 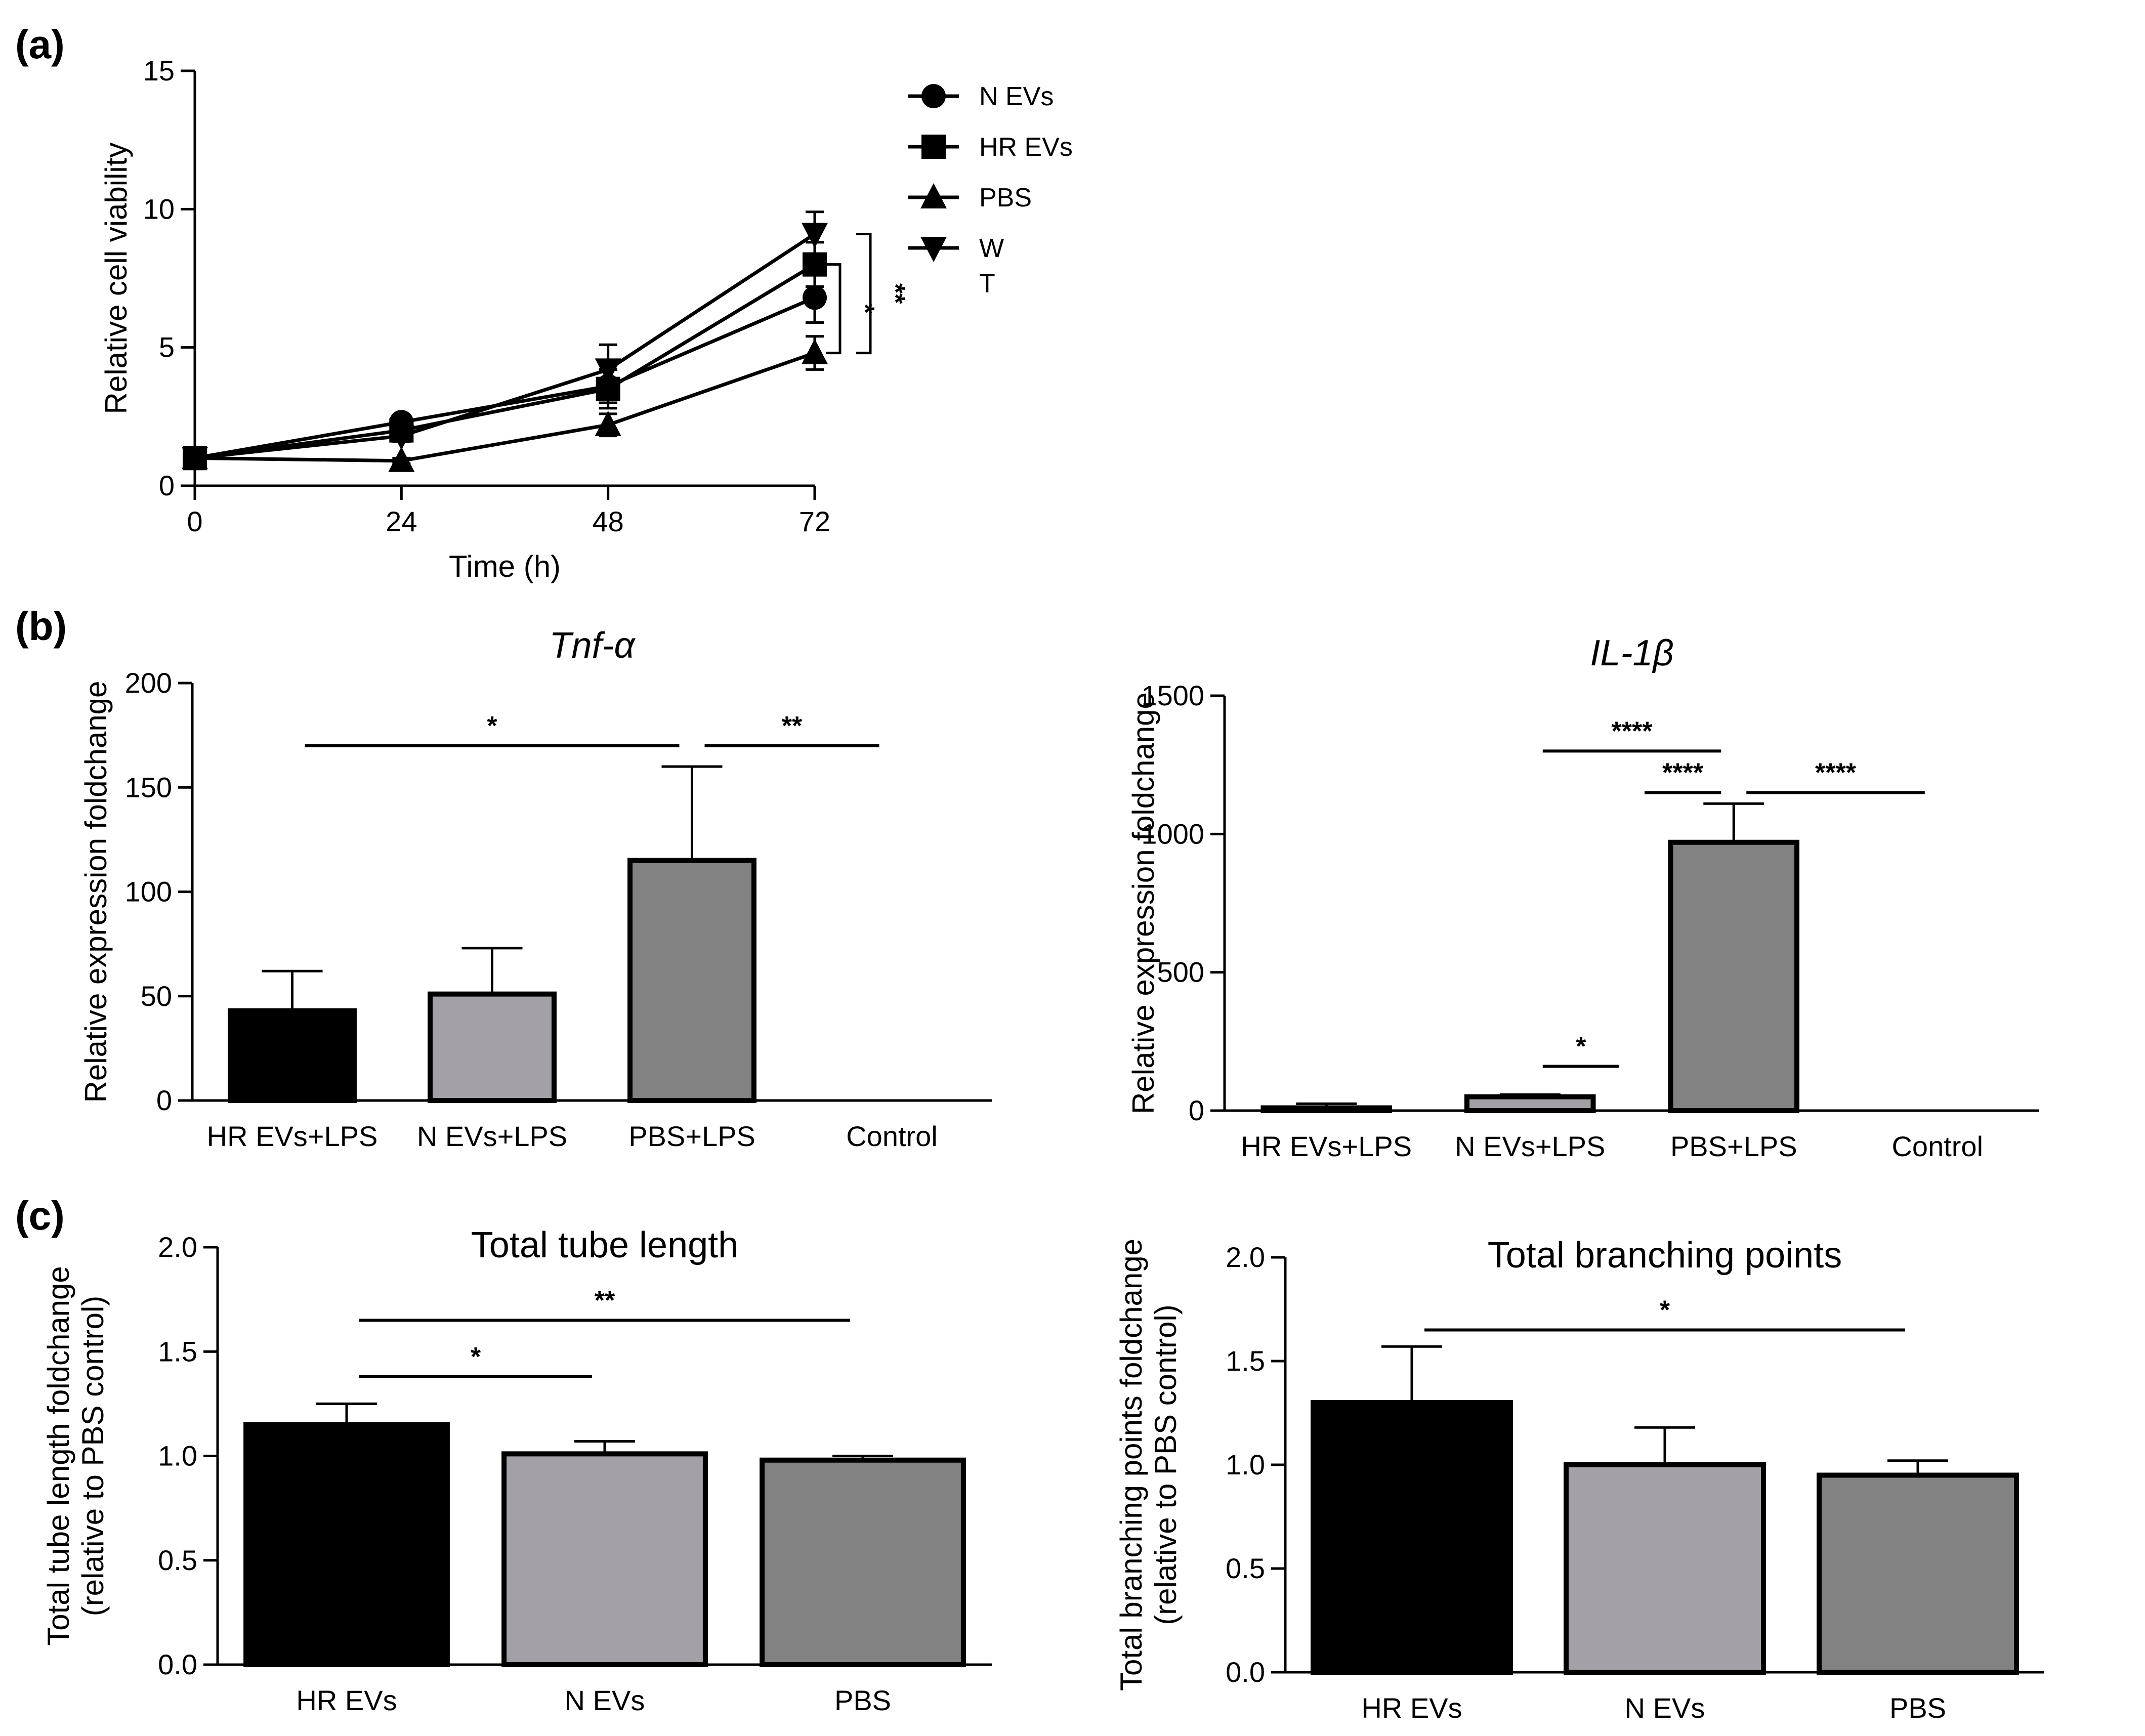 What do you see at coordinates (1665, 1255) in the screenshot?
I see `chart-c2-title: Total branching points` at bounding box center [1665, 1255].